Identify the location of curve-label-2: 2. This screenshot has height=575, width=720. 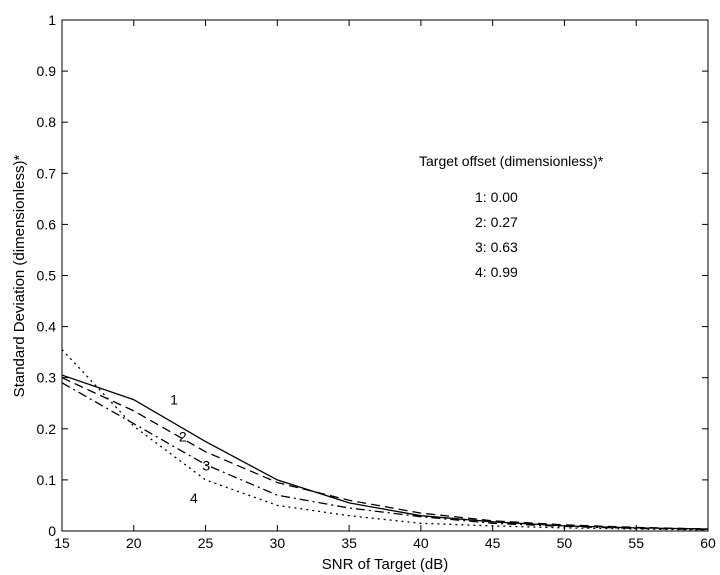
(183, 436).